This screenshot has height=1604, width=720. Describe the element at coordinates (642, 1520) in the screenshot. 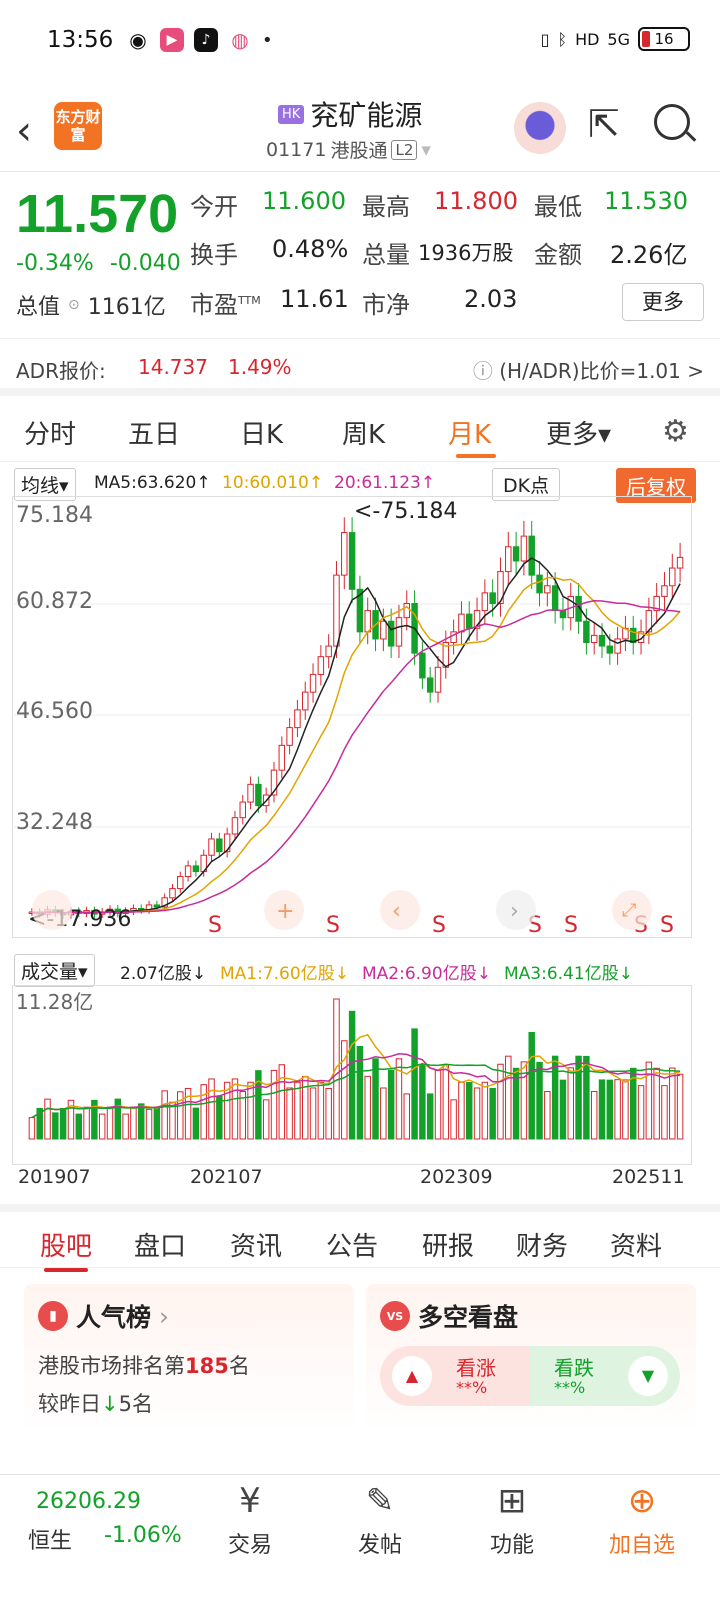

I see `nav-add-watchlist: ⊕ 加自选` at that location.